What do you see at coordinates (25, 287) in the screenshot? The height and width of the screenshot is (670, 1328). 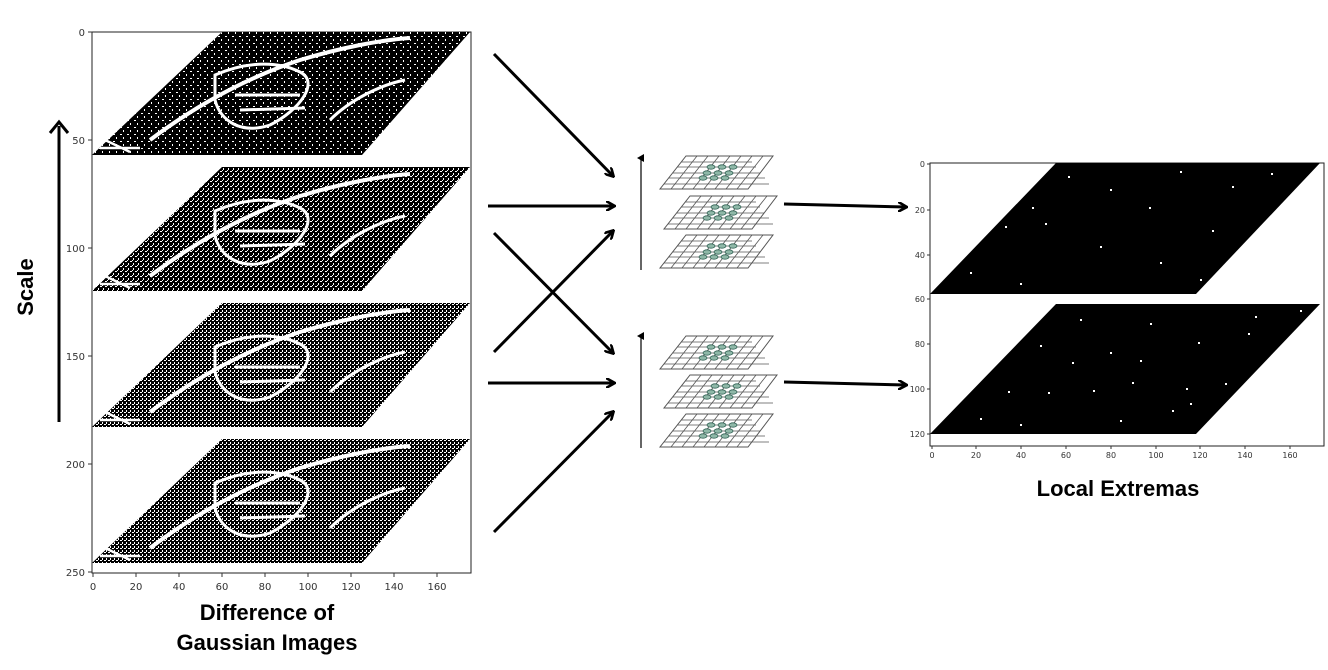 I see `scale-label: Scale` at bounding box center [25, 287].